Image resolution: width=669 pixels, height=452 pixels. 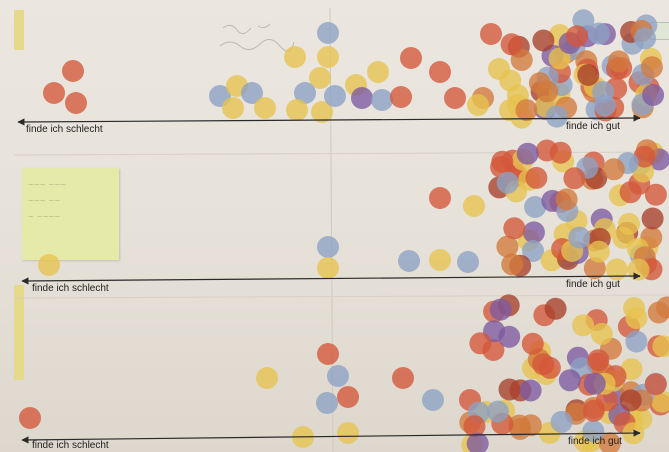 I want to click on row3-right-label: finde ich gut, so click(x=595, y=441).